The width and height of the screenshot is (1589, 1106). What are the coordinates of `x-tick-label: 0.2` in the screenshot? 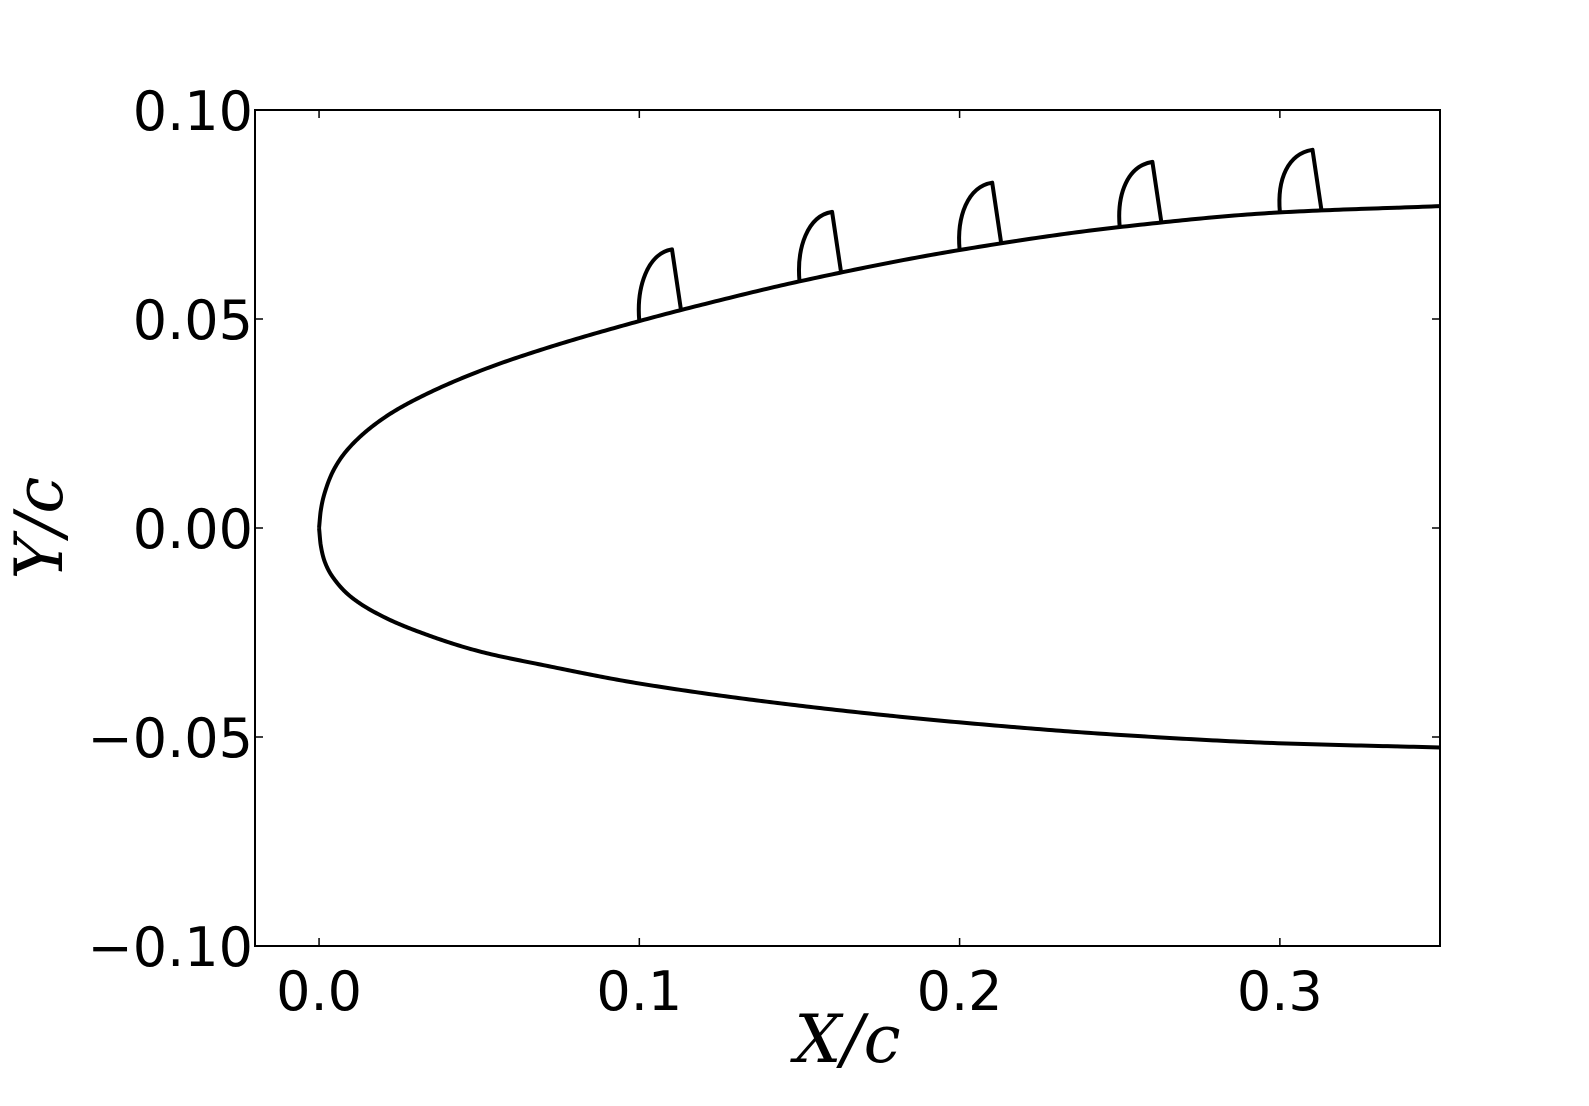 It's located at (960, 991).